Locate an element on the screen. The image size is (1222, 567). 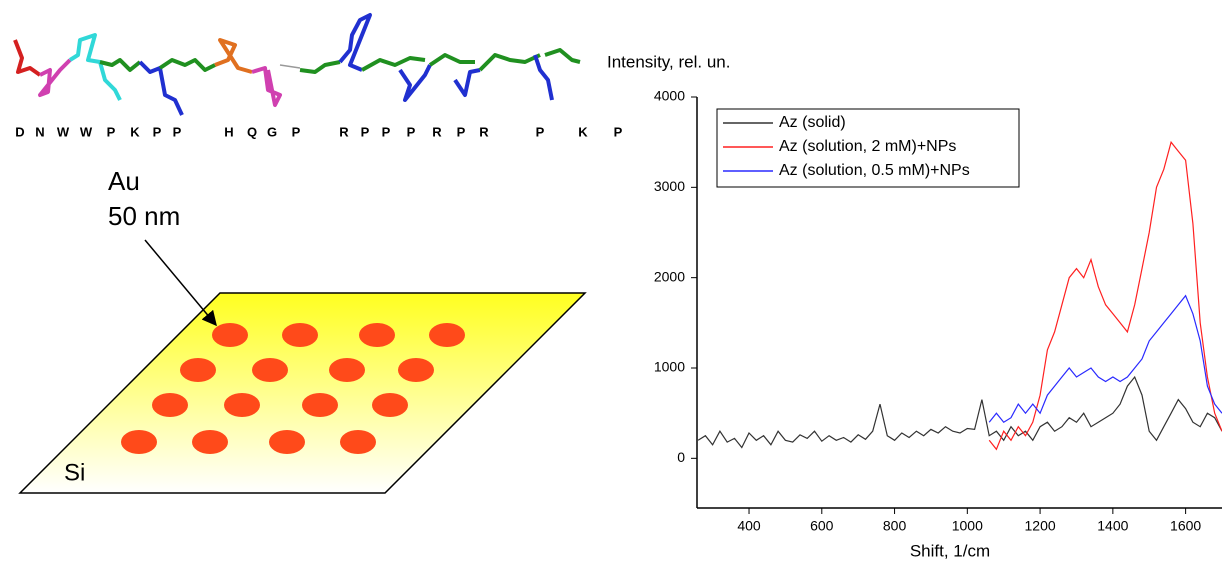
x-tick-label: 1400 is located at coordinates (1112, 526).